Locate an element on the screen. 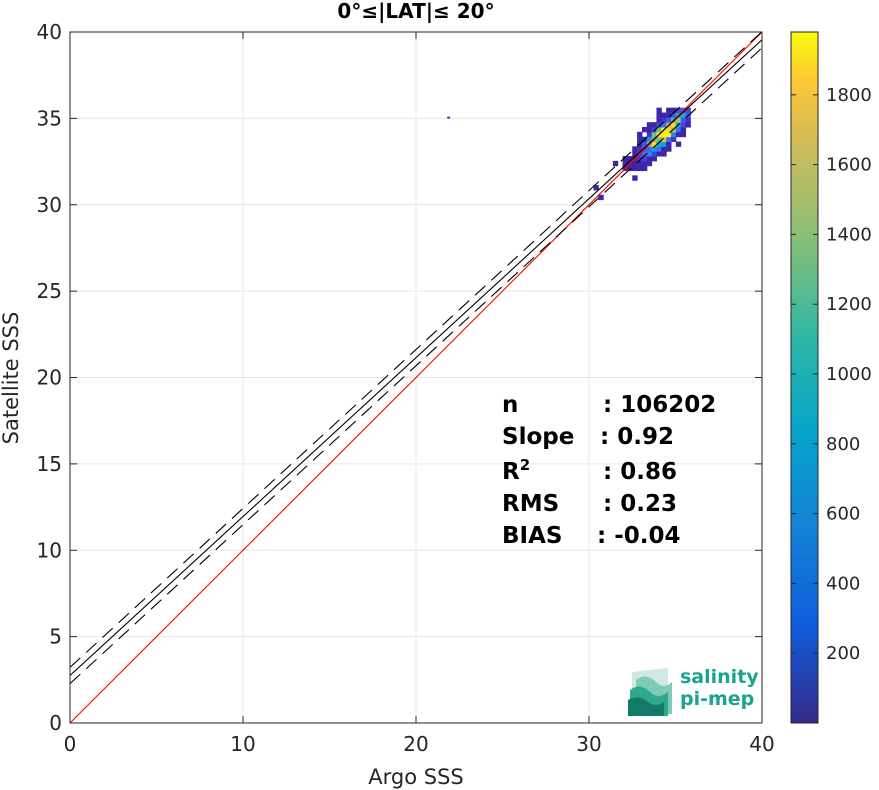 Image resolution: width=879 pixels, height=790 pixels. stat-value: : 0.23 is located at coordinates (640, 504).